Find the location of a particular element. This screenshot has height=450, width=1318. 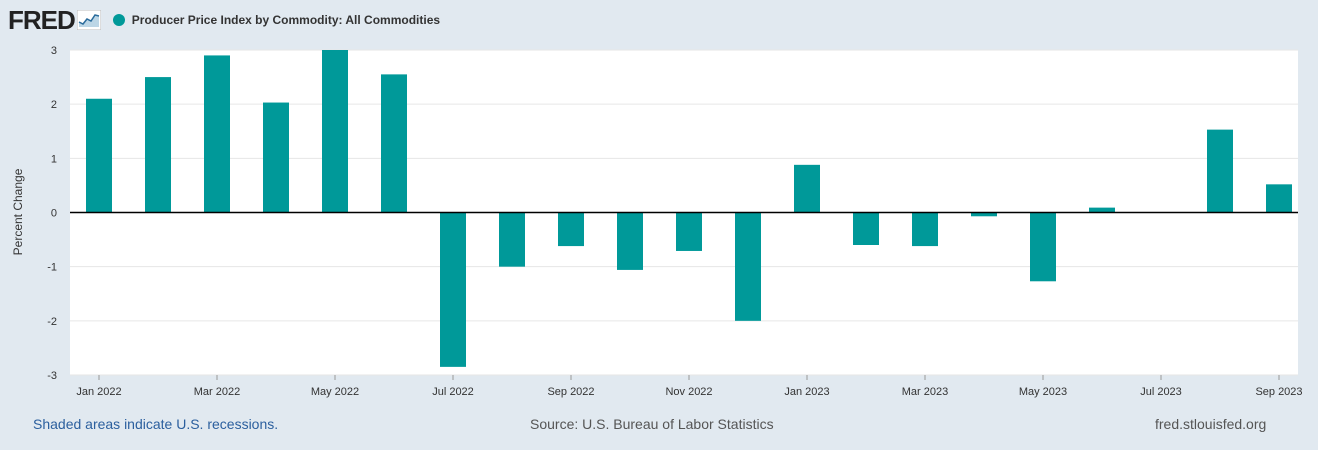

bar-aug-2023 is located at coordinates (1220, 171).